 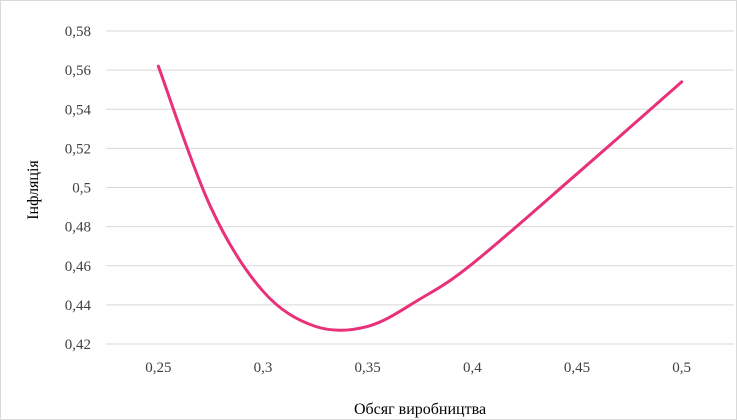 I want to click on y-tick-label: 0,48, so click(x=78, y=228).